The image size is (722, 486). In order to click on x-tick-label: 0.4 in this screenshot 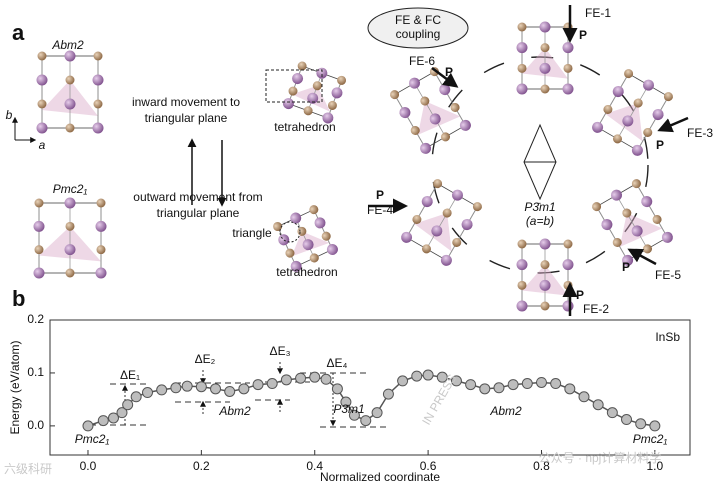, I will do `click(314, 466)`.